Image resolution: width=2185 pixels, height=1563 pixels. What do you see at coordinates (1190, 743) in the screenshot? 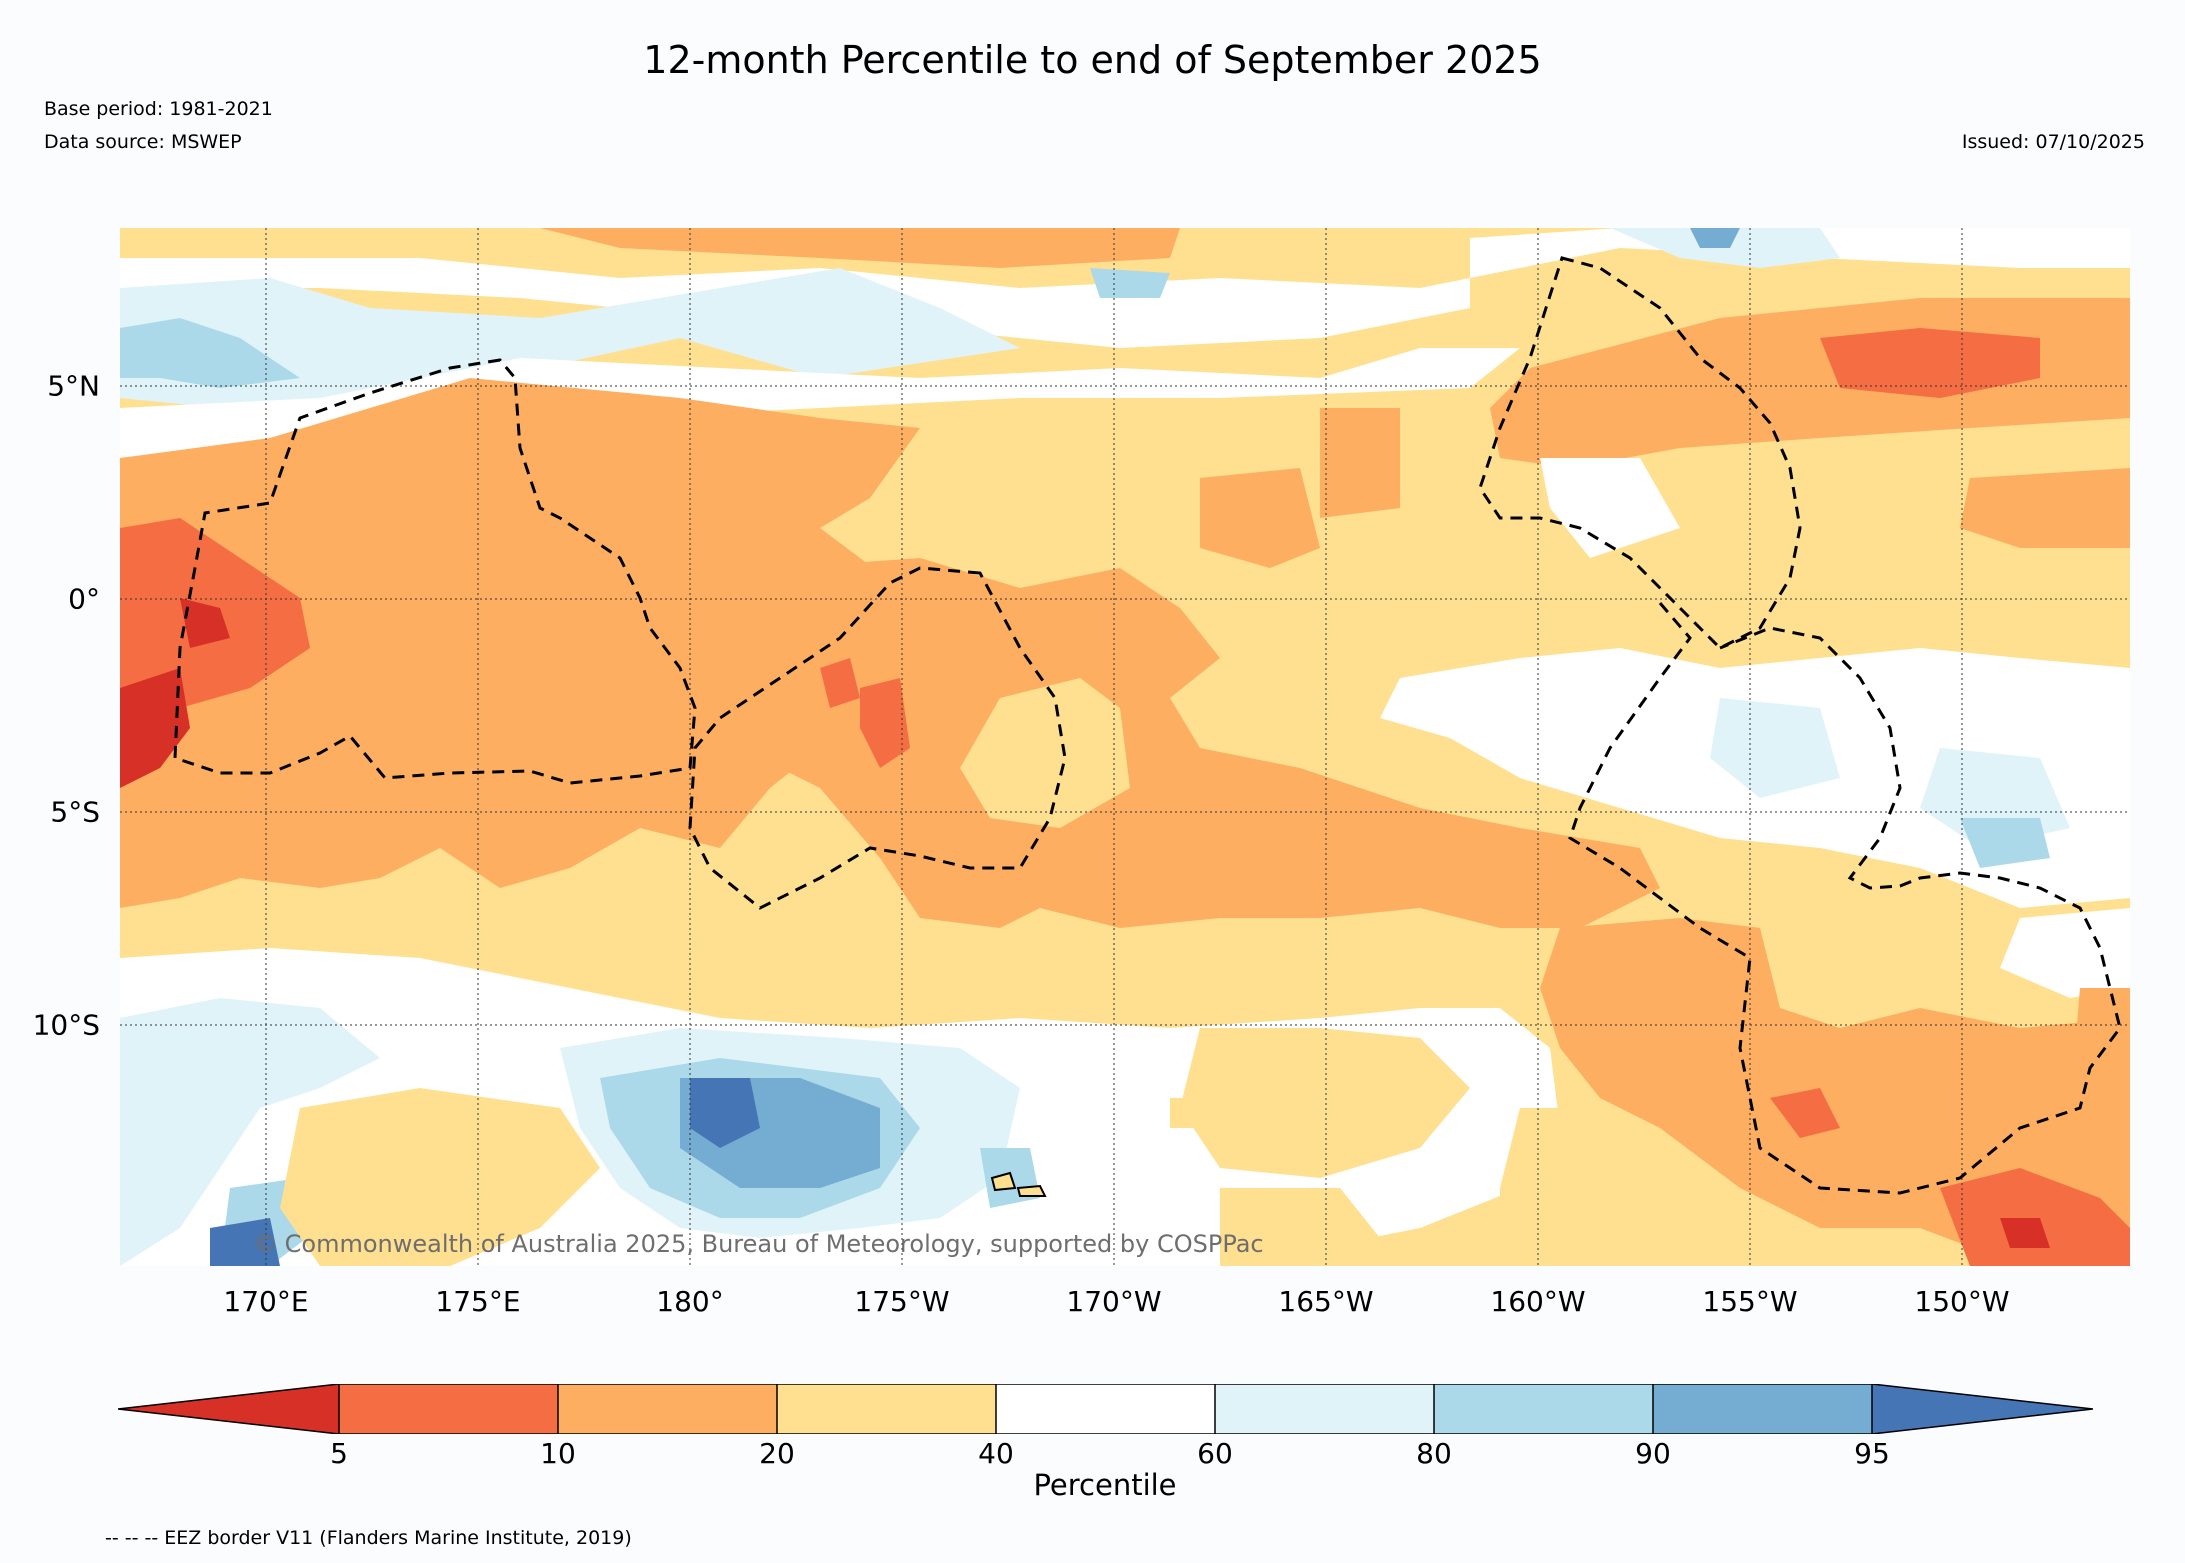
I see `region-center-orange` at bounding box center [1190, 743].